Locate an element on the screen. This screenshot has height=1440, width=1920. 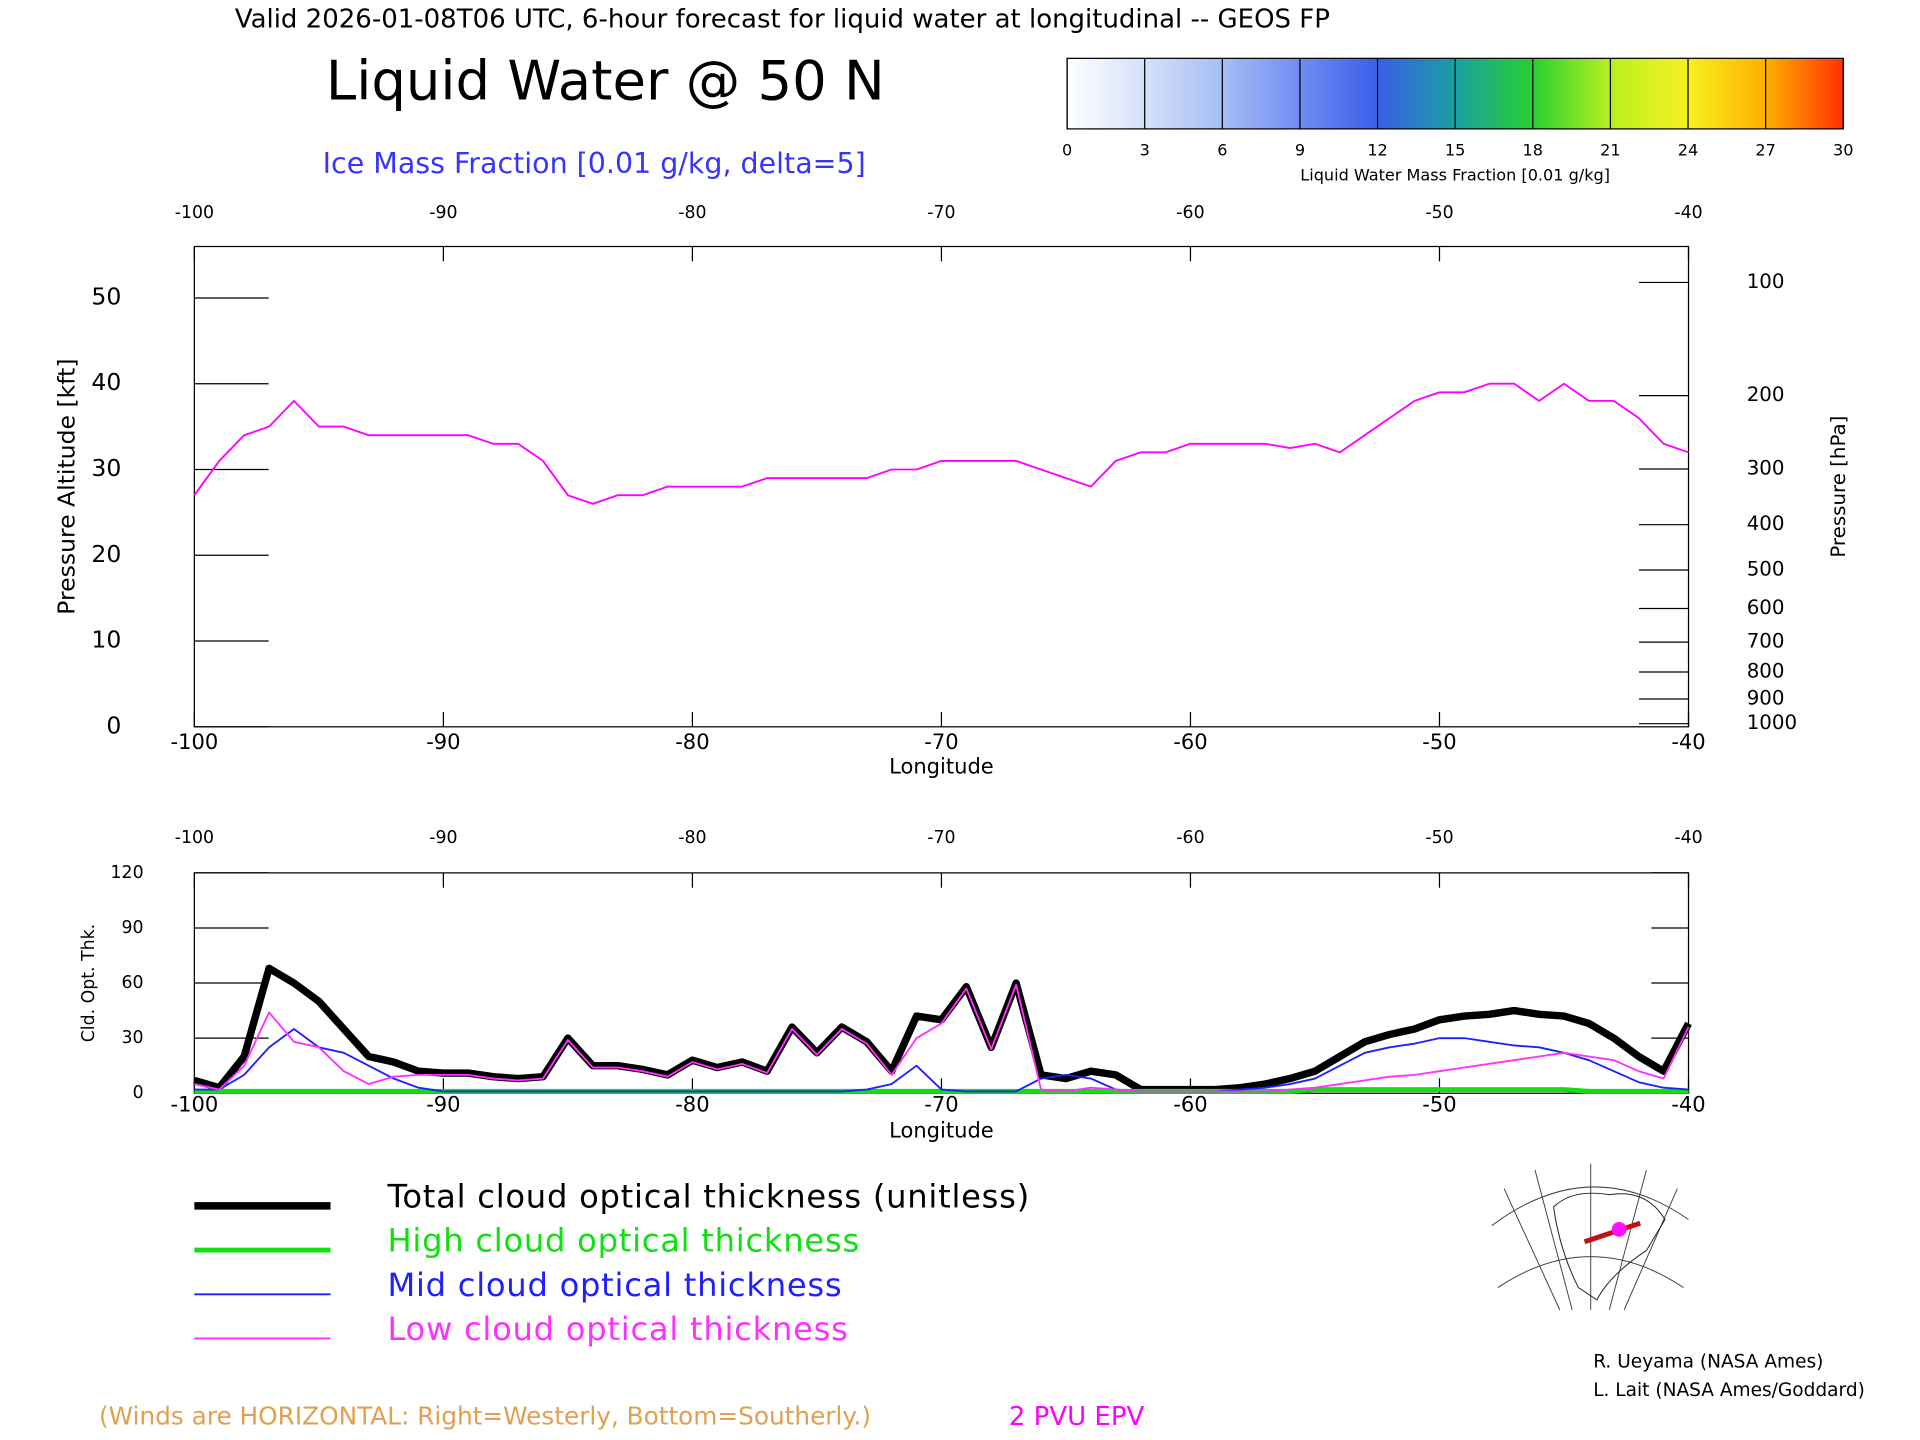
legend-label: Low cloud optical thickness is located at coordinates (617, 1329).